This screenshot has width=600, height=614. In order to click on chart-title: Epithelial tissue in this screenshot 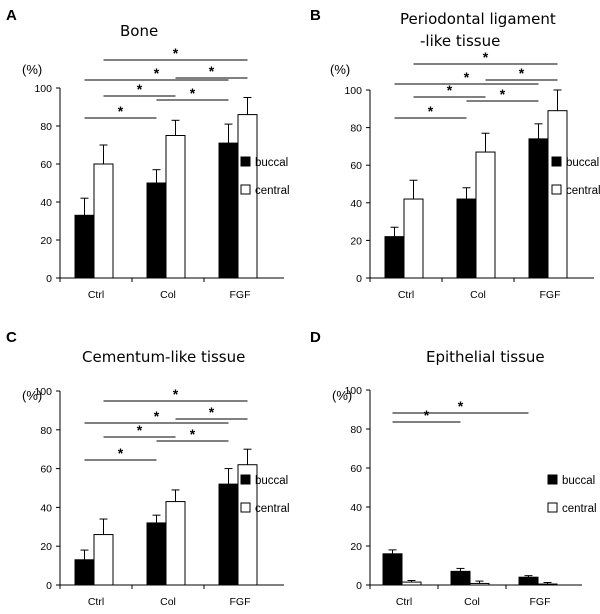, I will do `click(485, 357)`.